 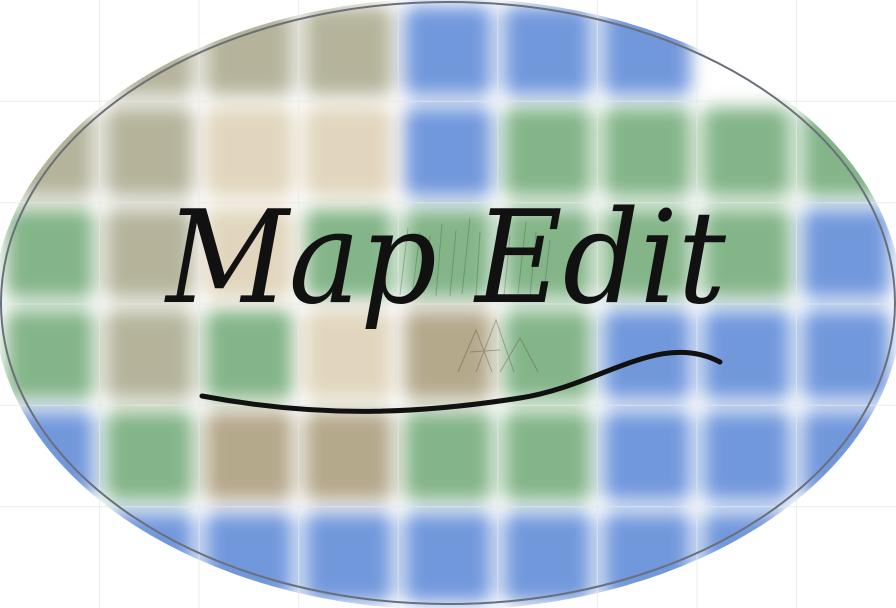 I want to click on grass-tuft-texture, so click(x=475, y=257).